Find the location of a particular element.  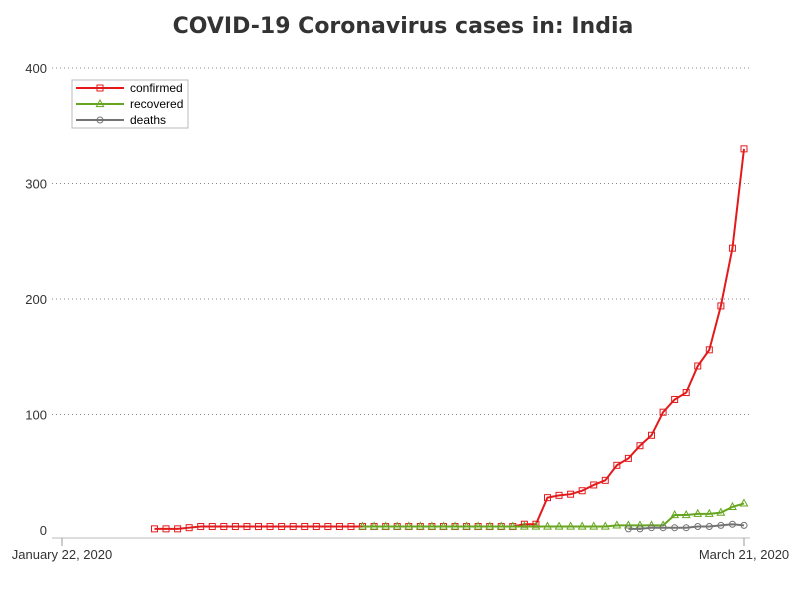

deaths-line is located at coordinates (686, 526).